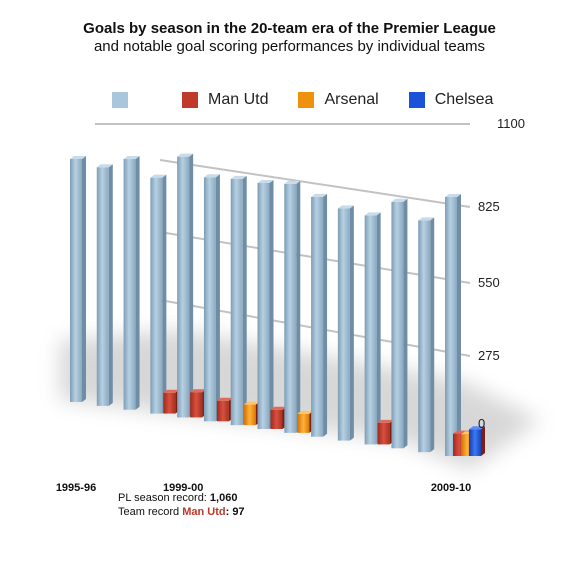 The height and width of the screenshot is (564, 579). Describe the element at coordinates (464, 99) in the screenshot. I see `legend-label-chelsea: Chelsea` at that location.